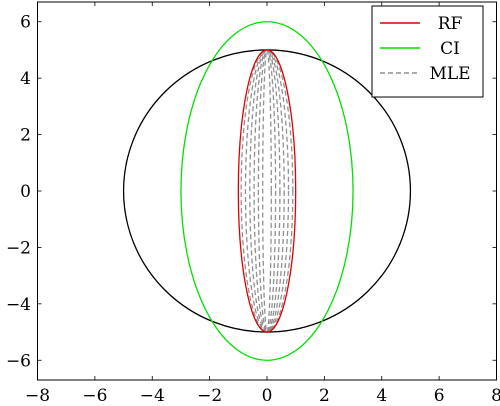  I want to click on y-tick-label: −6, so click(18, 361).